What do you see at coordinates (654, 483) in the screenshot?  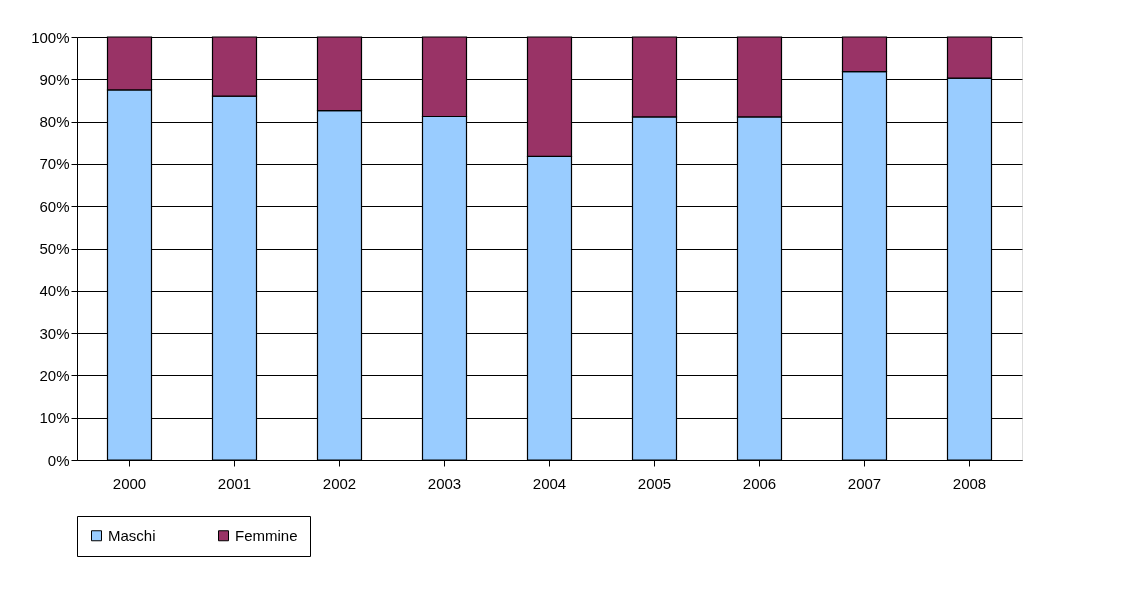 I see `x-tick-label: 2005` at bounding box center [654, 483].